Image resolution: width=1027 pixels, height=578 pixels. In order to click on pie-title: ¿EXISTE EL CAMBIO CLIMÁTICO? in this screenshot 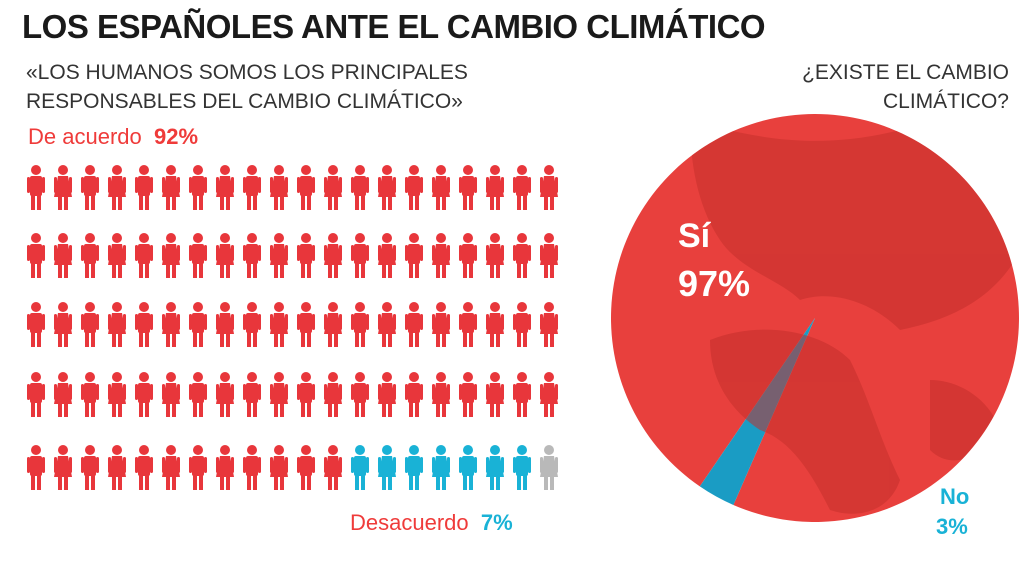, I will do `click(905, 87)`.